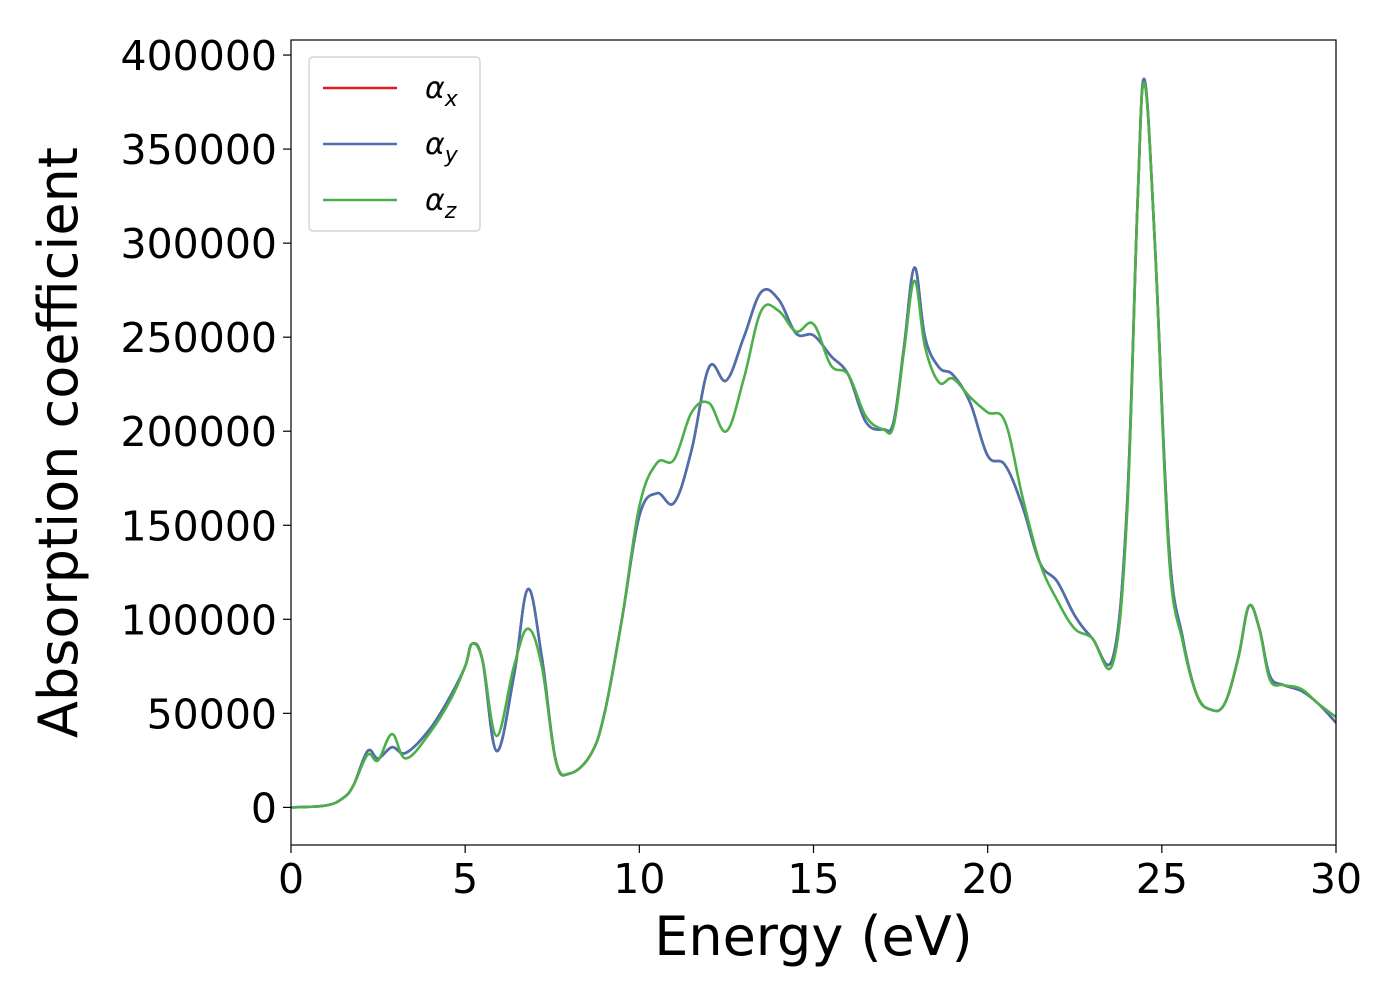  Describe the element at coordinates (58, 442) in the screenshot. I see `y-axis-label: Absorption coefficient` at that location.